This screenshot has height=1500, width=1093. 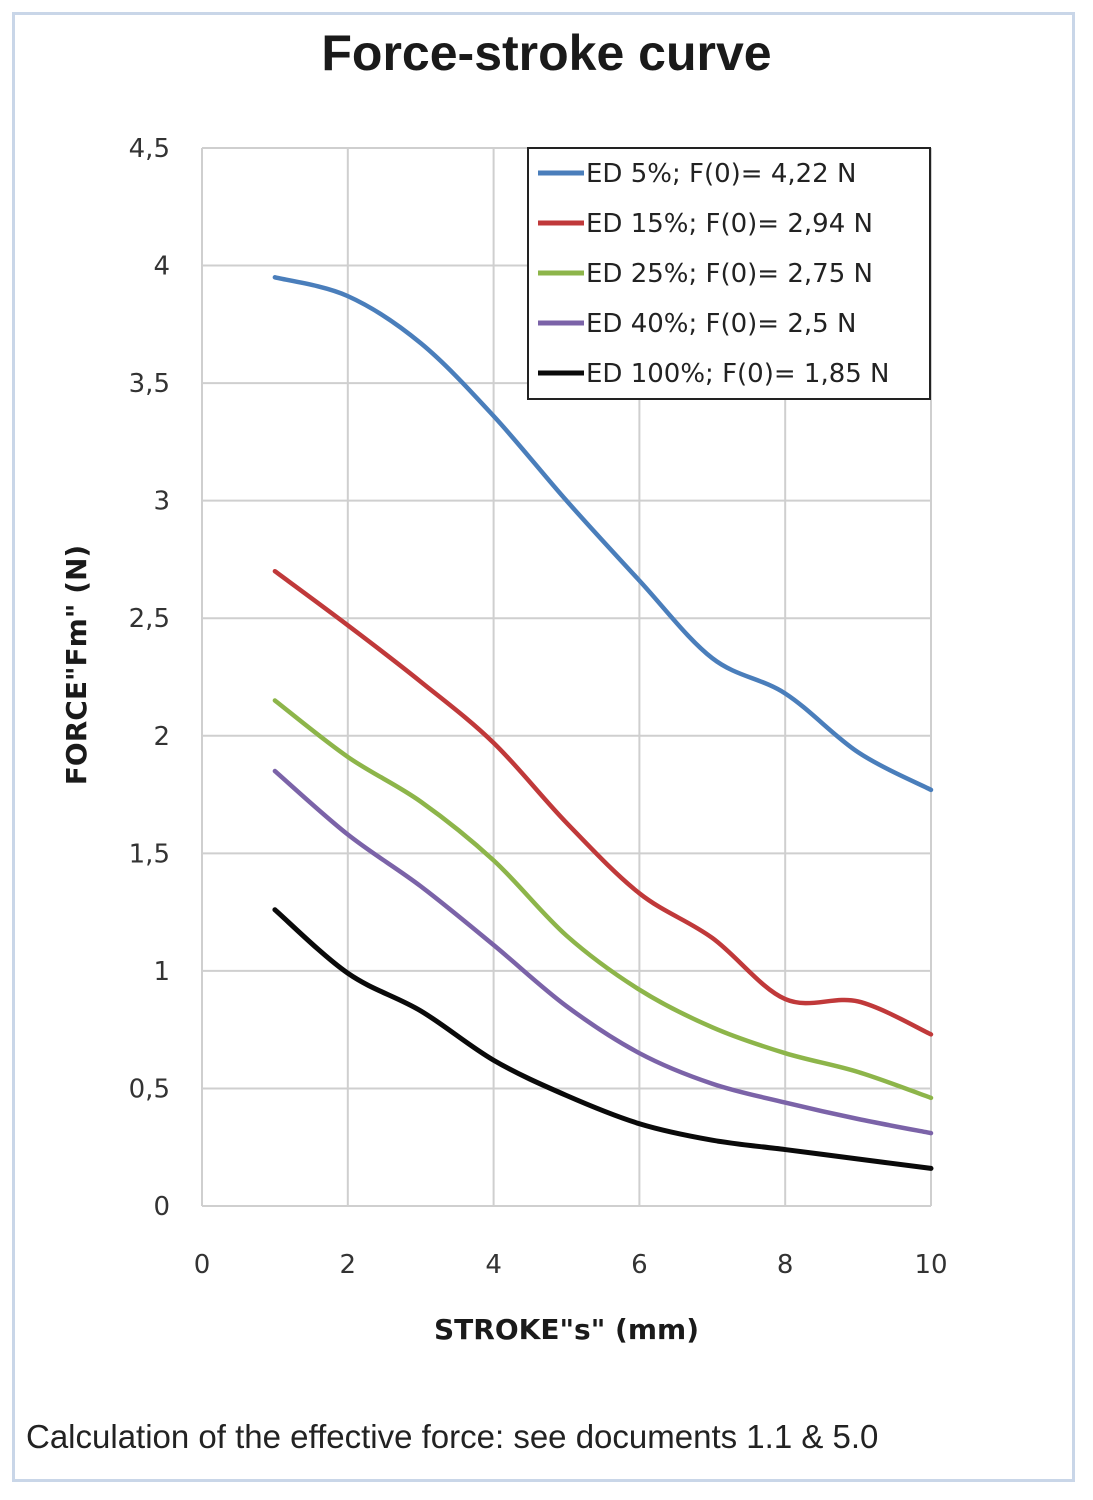 What do you see at coordinates (161, 737) in the screenshot?
I see `y-tick-label: 2` at bounding box center [161, 737].